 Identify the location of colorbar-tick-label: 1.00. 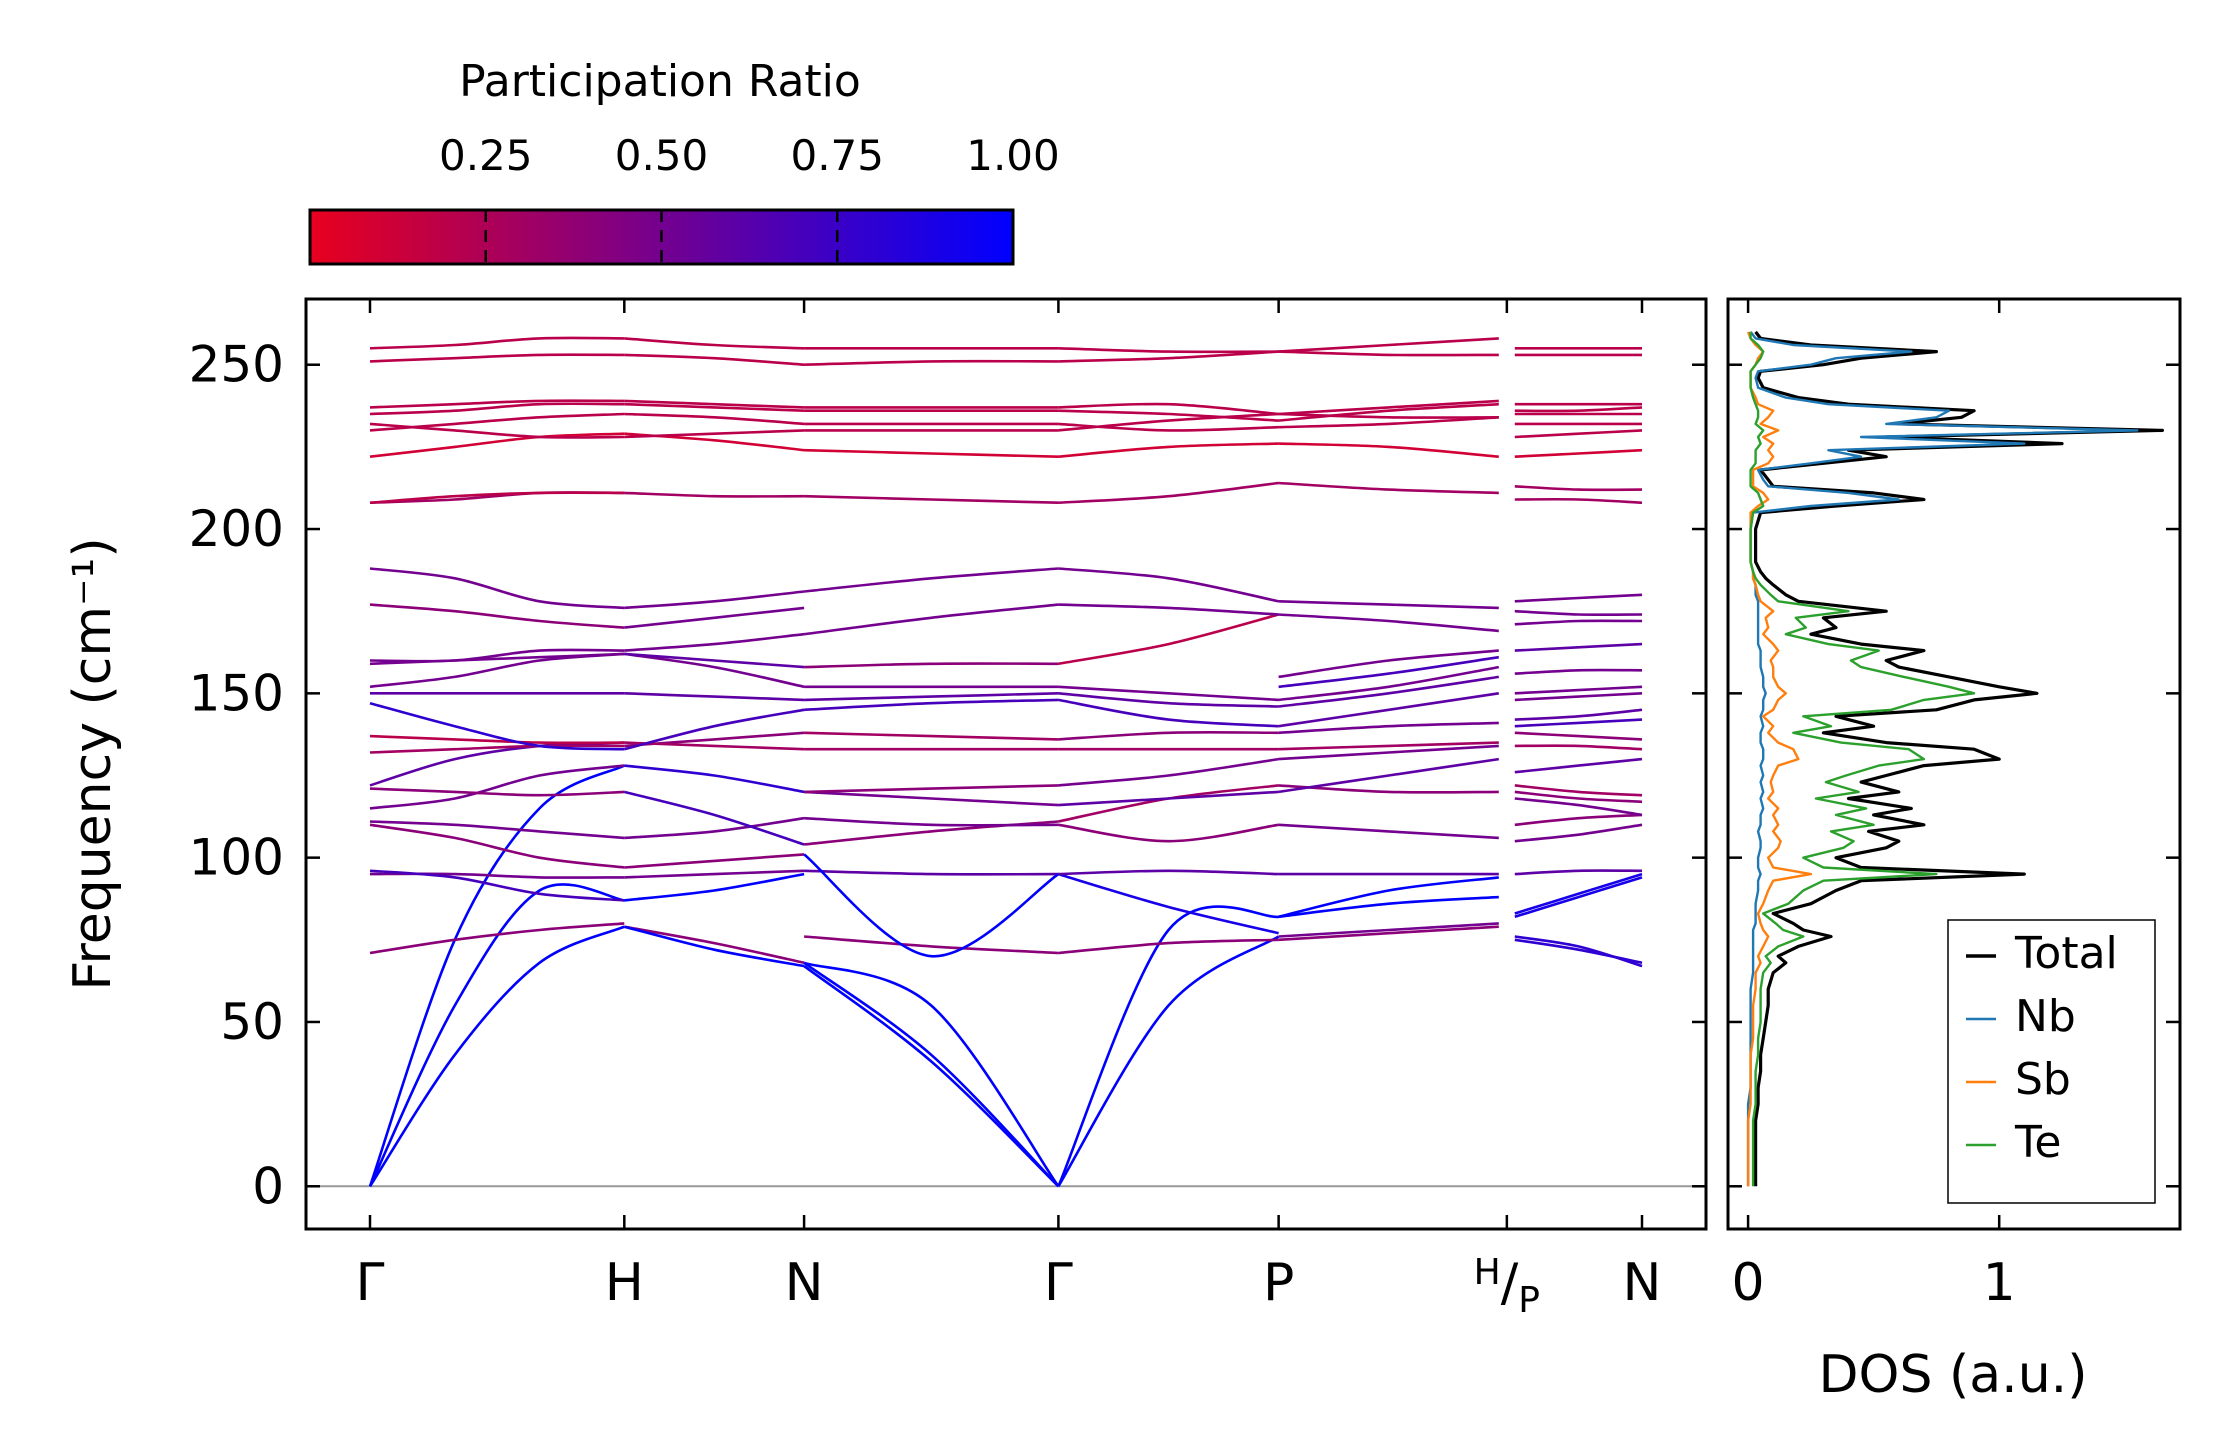
(1013, 155).